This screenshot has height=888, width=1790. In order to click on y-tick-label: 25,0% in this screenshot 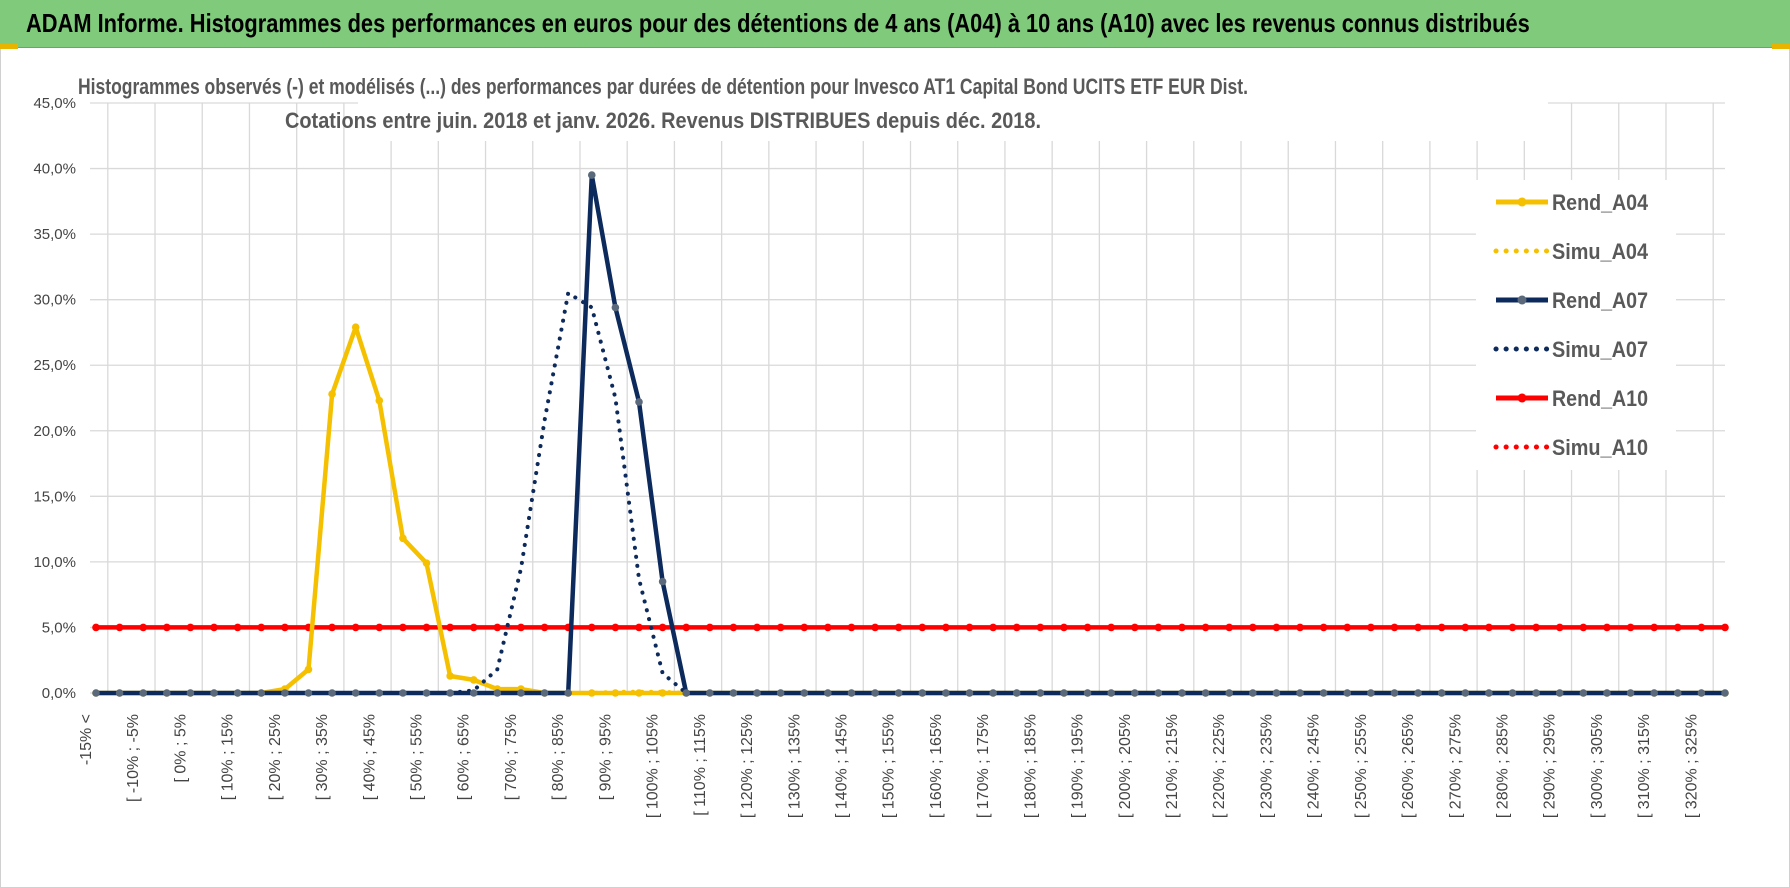, I will do `click(54, 365)`.